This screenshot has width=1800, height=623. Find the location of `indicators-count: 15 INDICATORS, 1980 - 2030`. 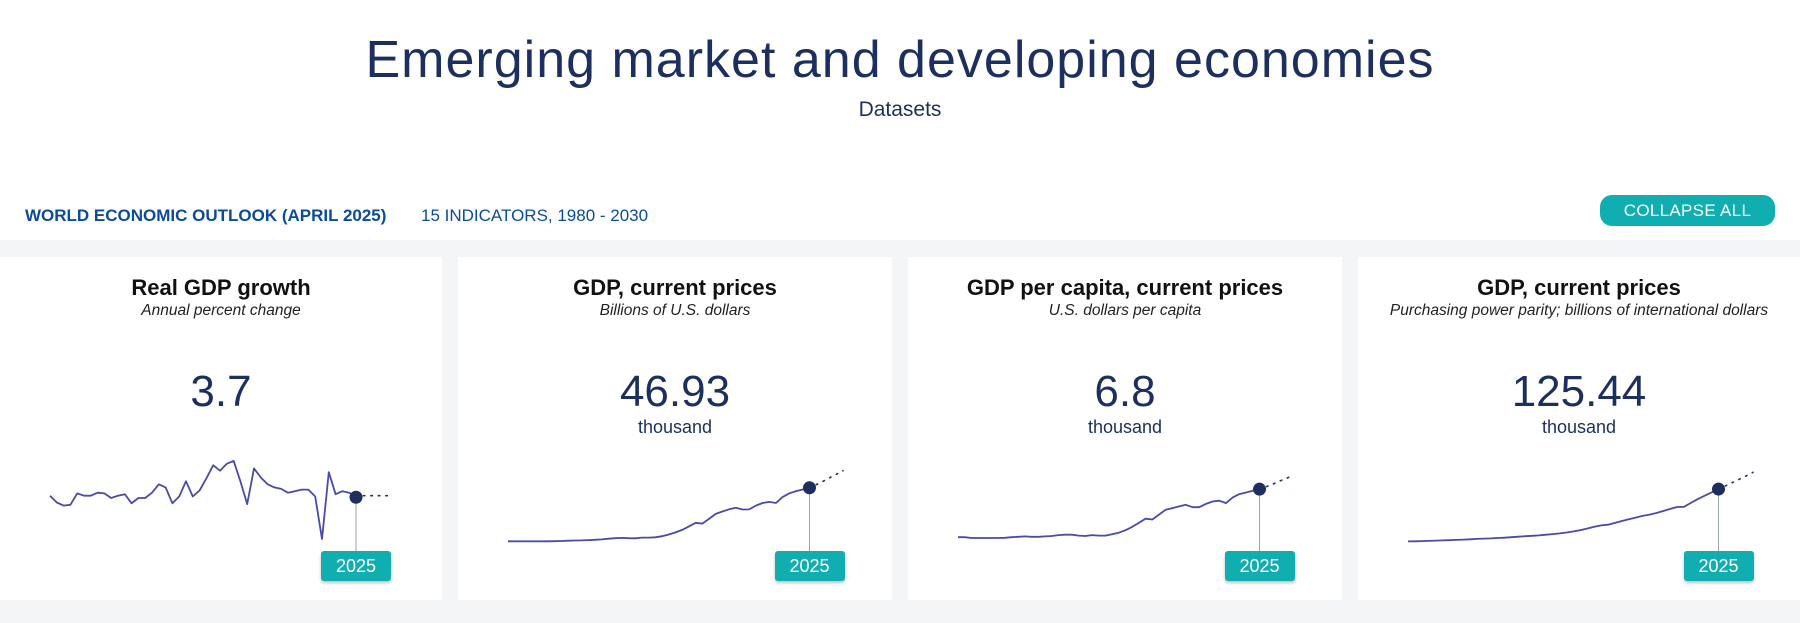

indicators-count: 15 INDICATORS, 1980 - 2030 is located at coordinates (535, 215).